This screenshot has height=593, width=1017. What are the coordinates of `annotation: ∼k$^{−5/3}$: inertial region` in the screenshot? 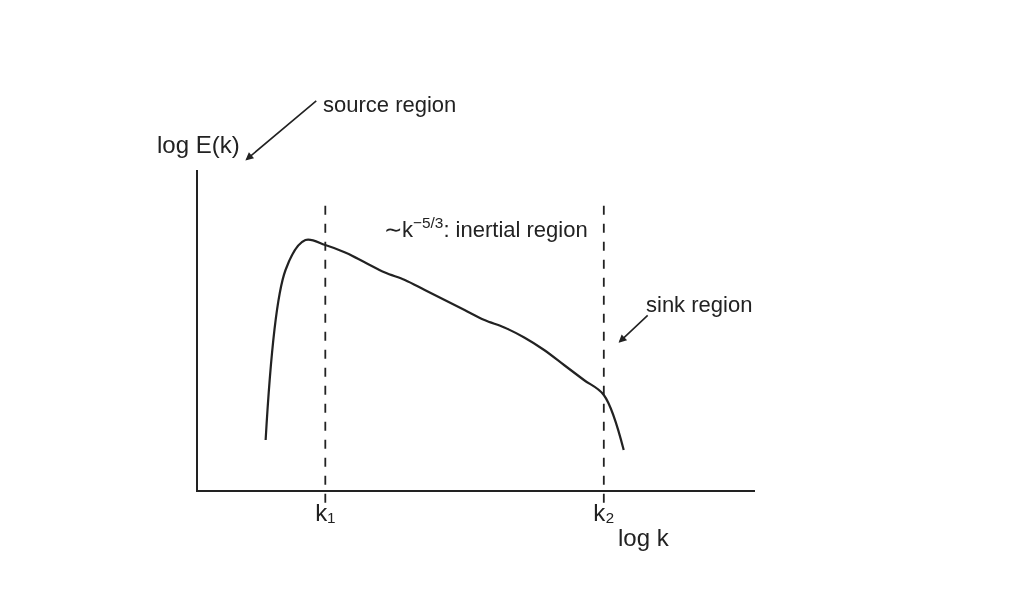 It's located at (486, 228).